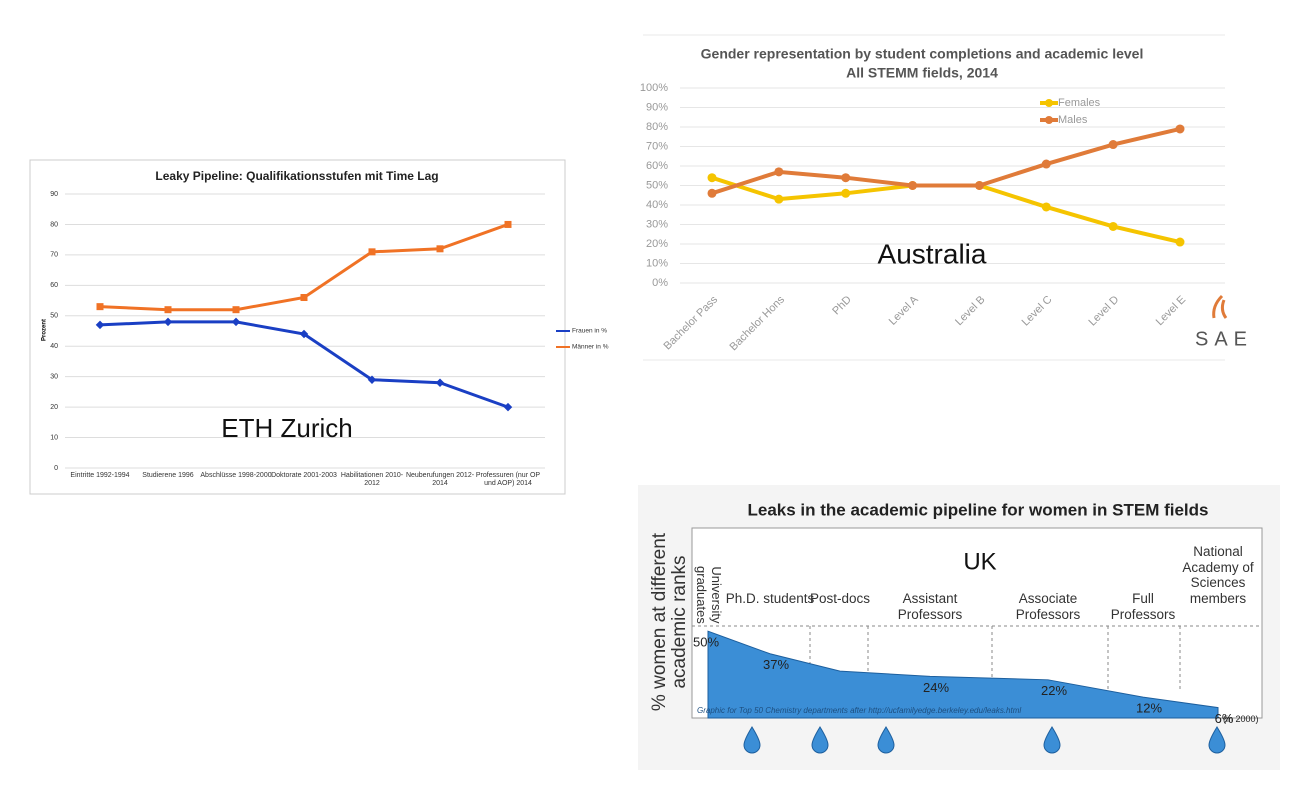 The image size is (1311, 793). Describe the element at coordinates (657, 107) in the screenshot. I see `y-tick-label: 90%` at that location.